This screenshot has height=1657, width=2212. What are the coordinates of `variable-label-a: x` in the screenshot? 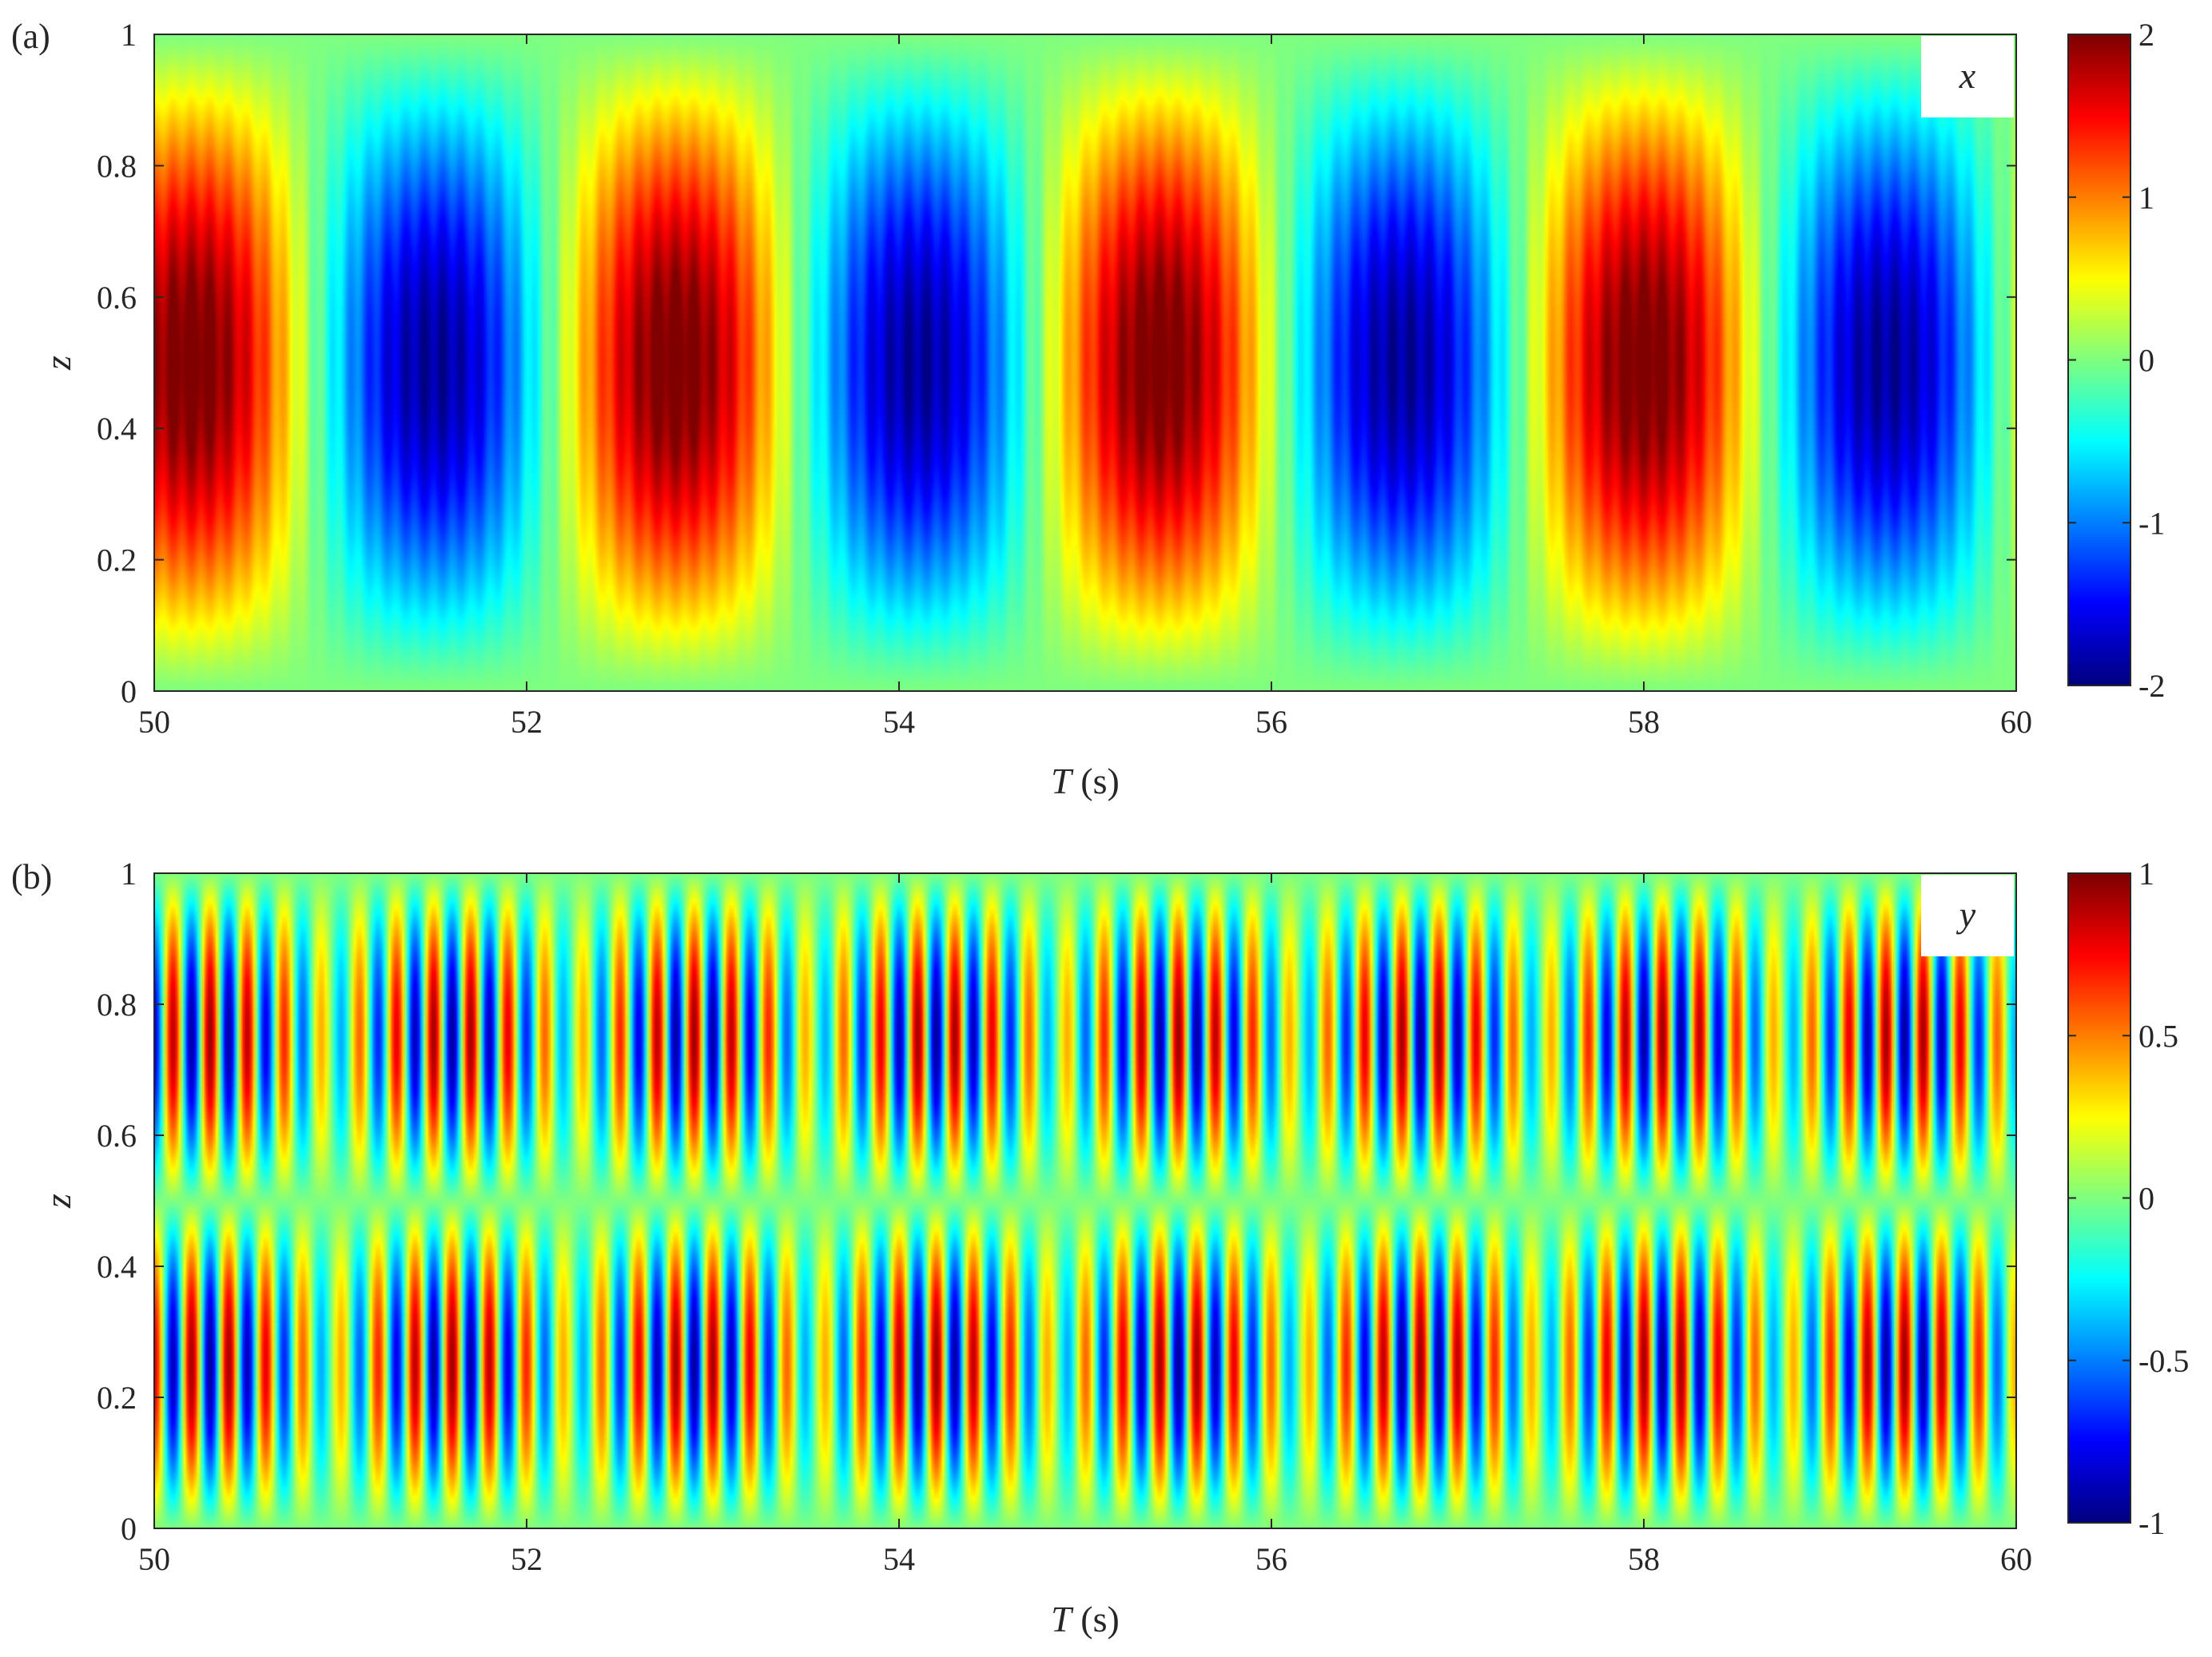 It's located at (1967, 76).